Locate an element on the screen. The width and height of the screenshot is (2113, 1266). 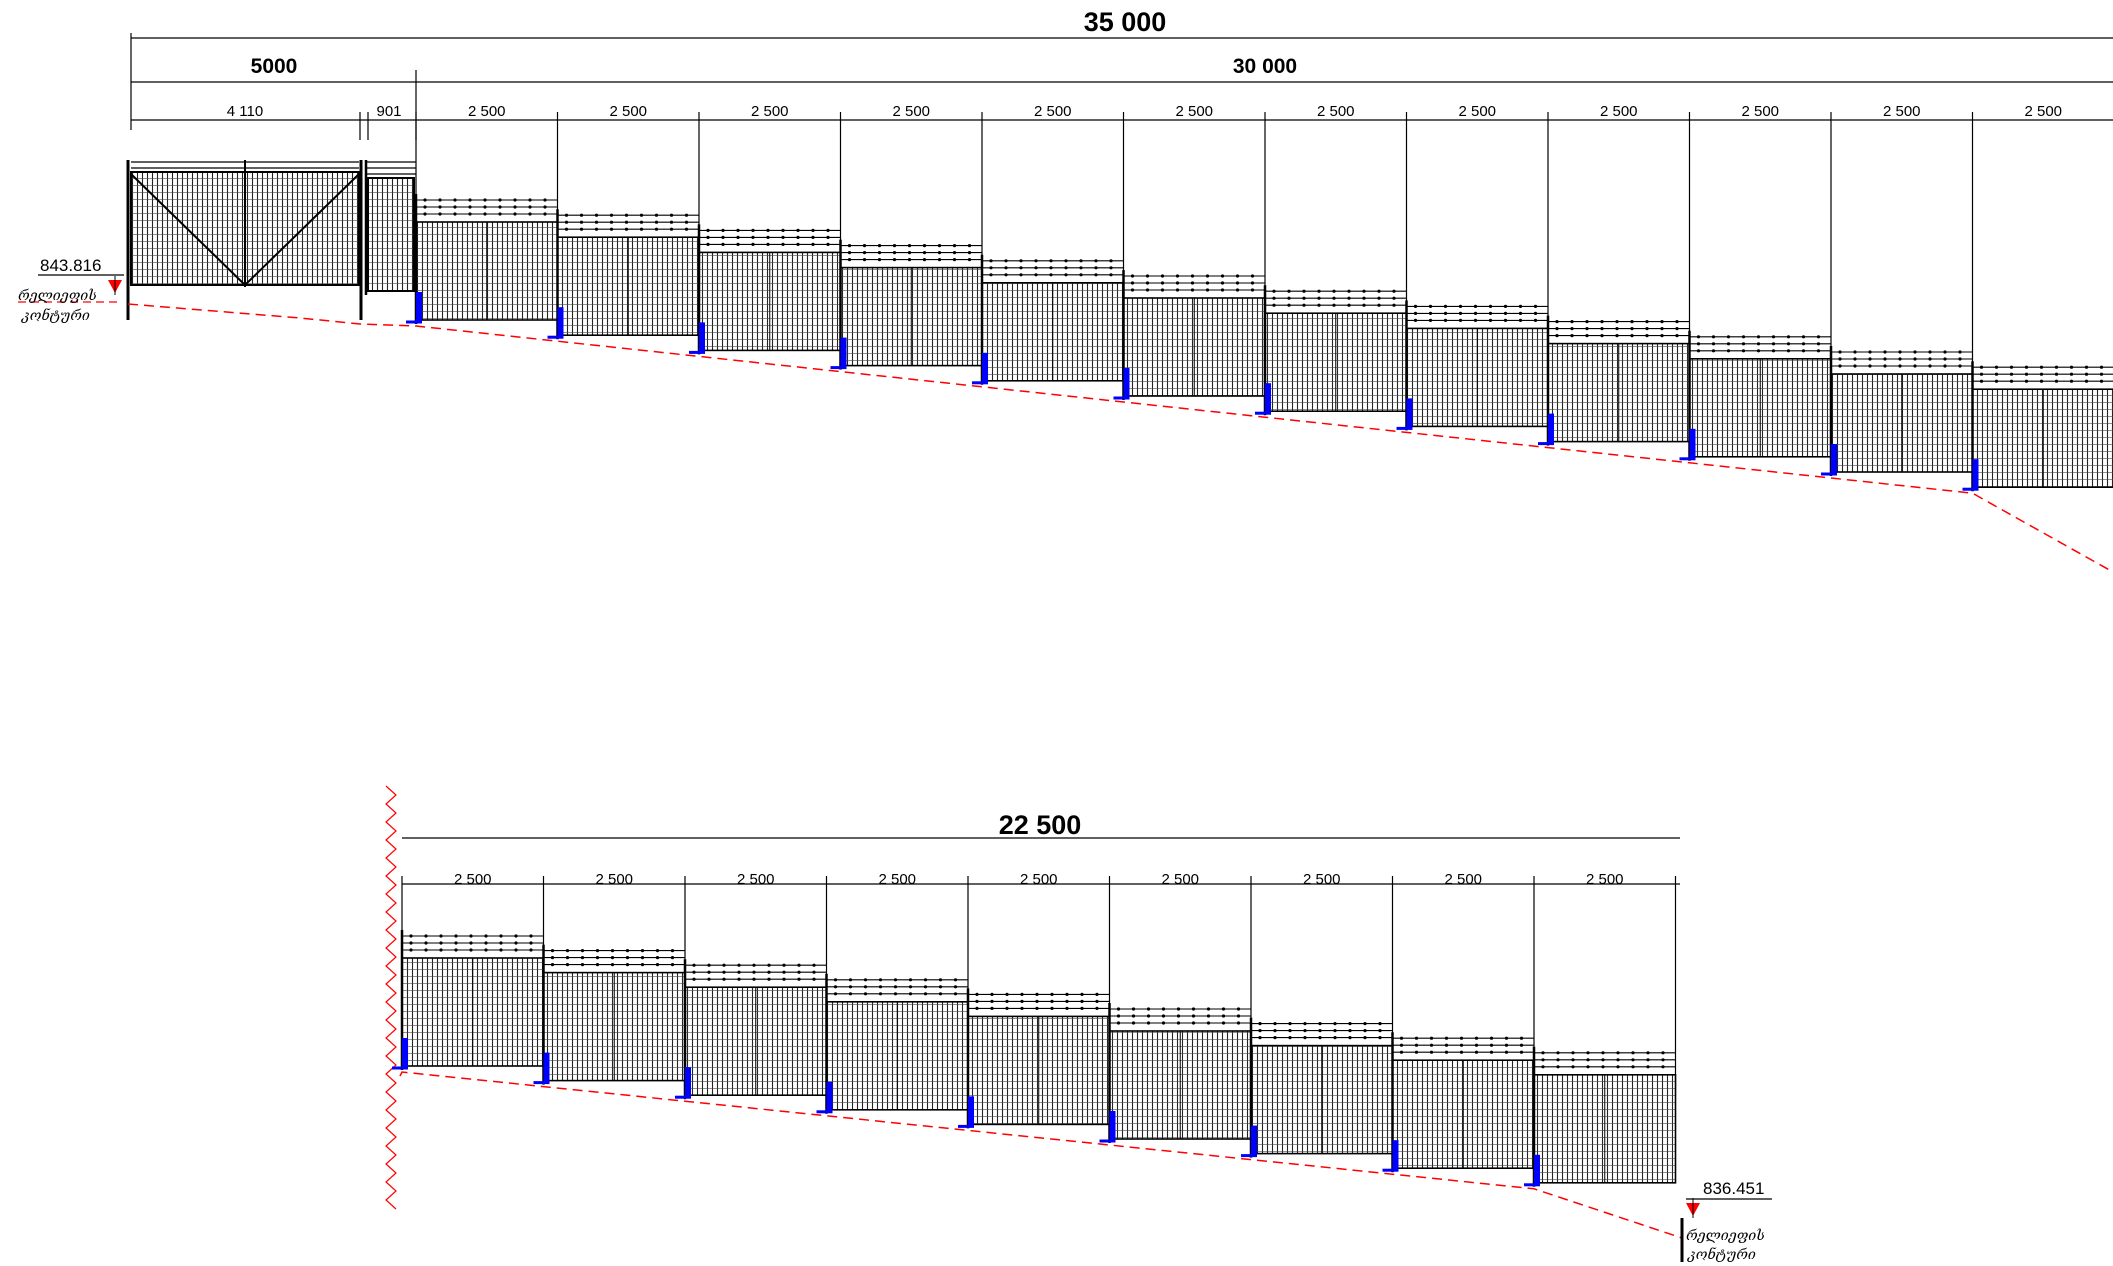
relief-contour-label-start-2: კონტური is located at coordinates (55, 315).